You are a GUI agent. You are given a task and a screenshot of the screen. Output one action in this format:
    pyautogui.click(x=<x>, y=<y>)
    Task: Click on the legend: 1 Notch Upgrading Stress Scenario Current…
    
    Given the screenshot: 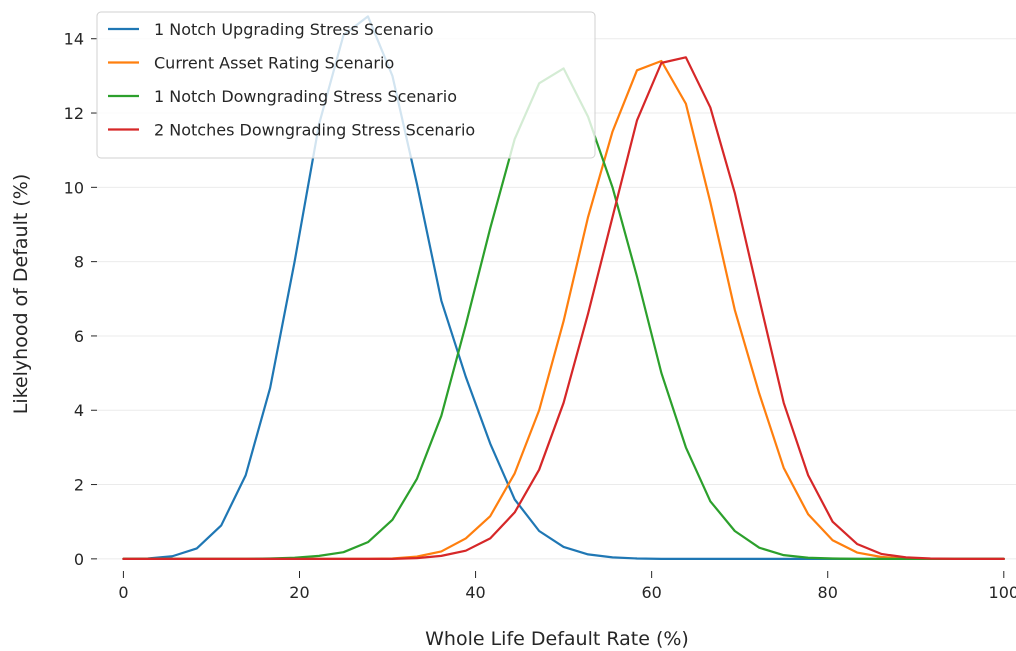 What is the action you would take?
    pyautogui.click(x=346, y=85)
    